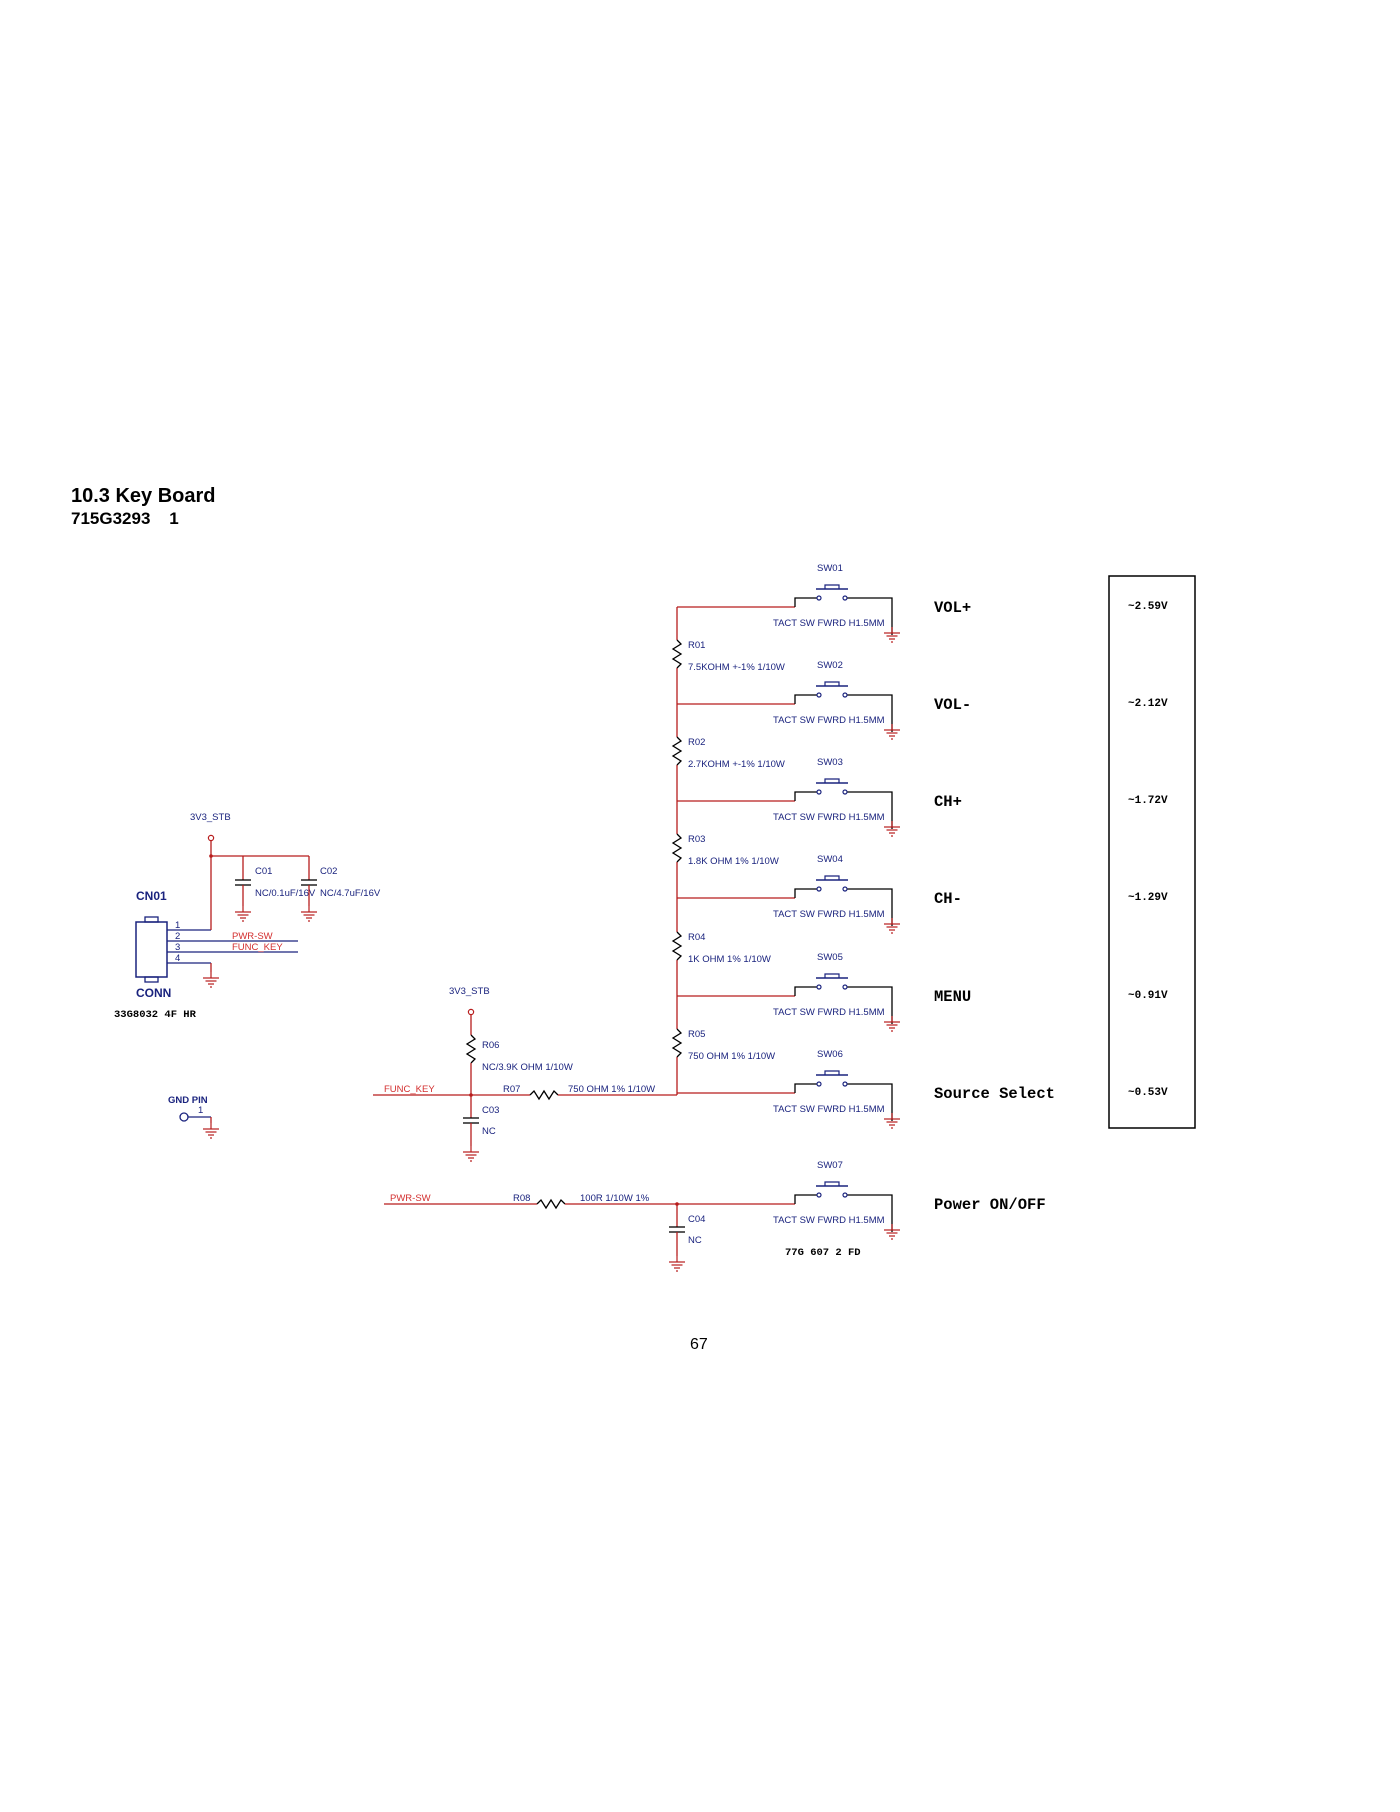  I want to click on net-3v3-stb-left: 3V3_STB, so click(210, 817).